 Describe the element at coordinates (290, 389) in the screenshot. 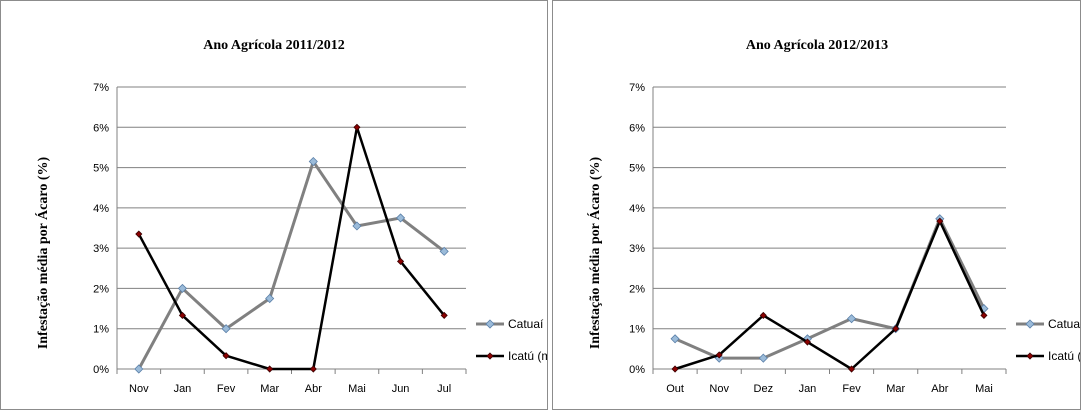

I see `x-tick-labels: Nov Jan Fev Mar Abr Mai Jun Jul` at that location.